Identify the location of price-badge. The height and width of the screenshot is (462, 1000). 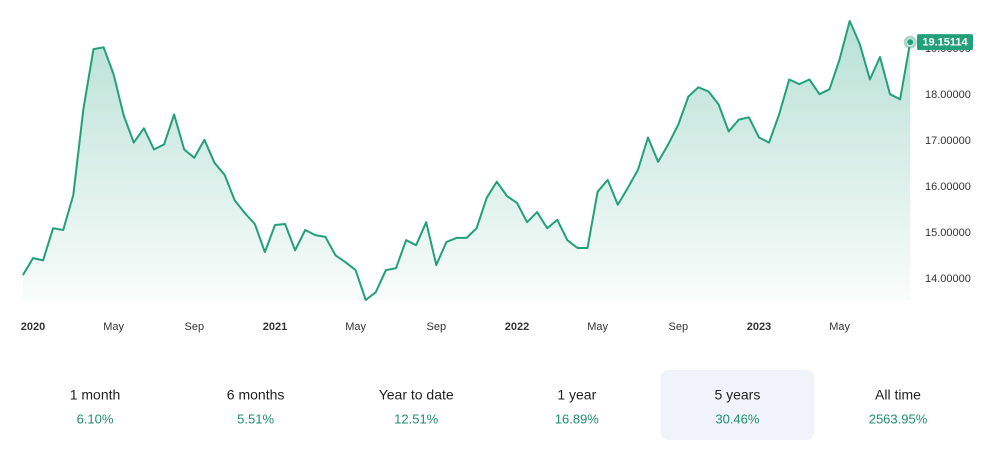
(945, 42).